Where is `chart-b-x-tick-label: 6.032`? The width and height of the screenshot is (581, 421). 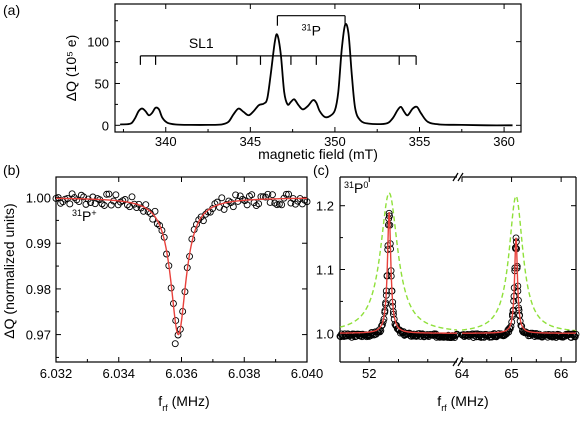
chart-b-x-tick-label: 6.032 is located at coordinates (56, 373).